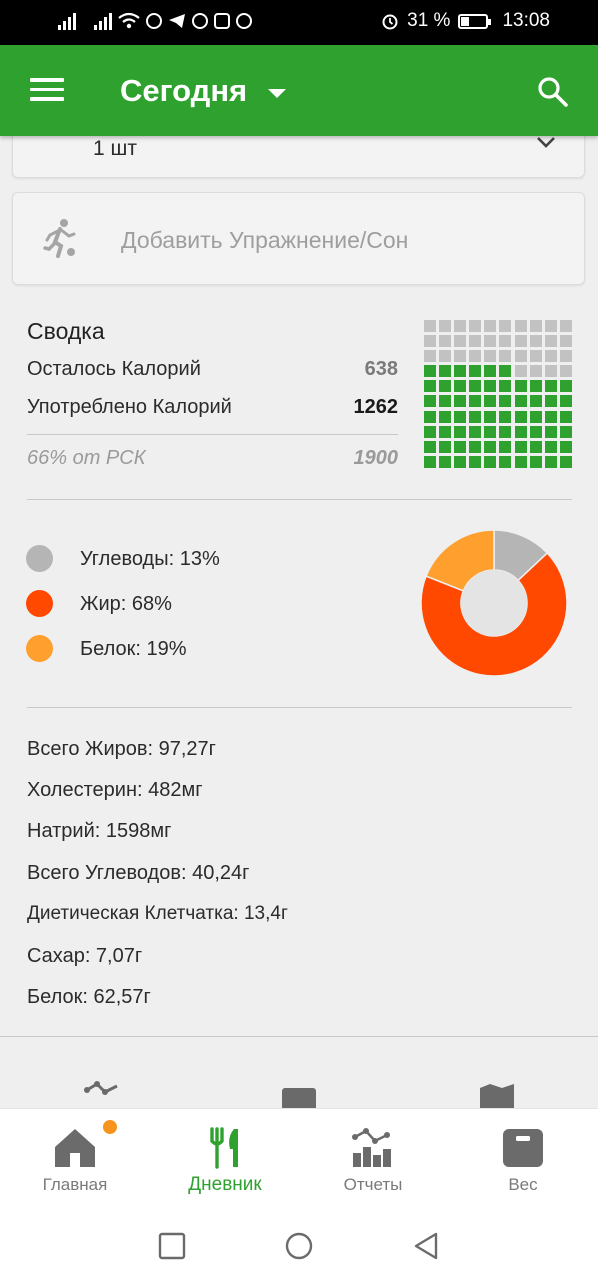 The height and width of the screenshot is (1280, 598). I want to click on page-title: Сегодня, so click(184, 90).